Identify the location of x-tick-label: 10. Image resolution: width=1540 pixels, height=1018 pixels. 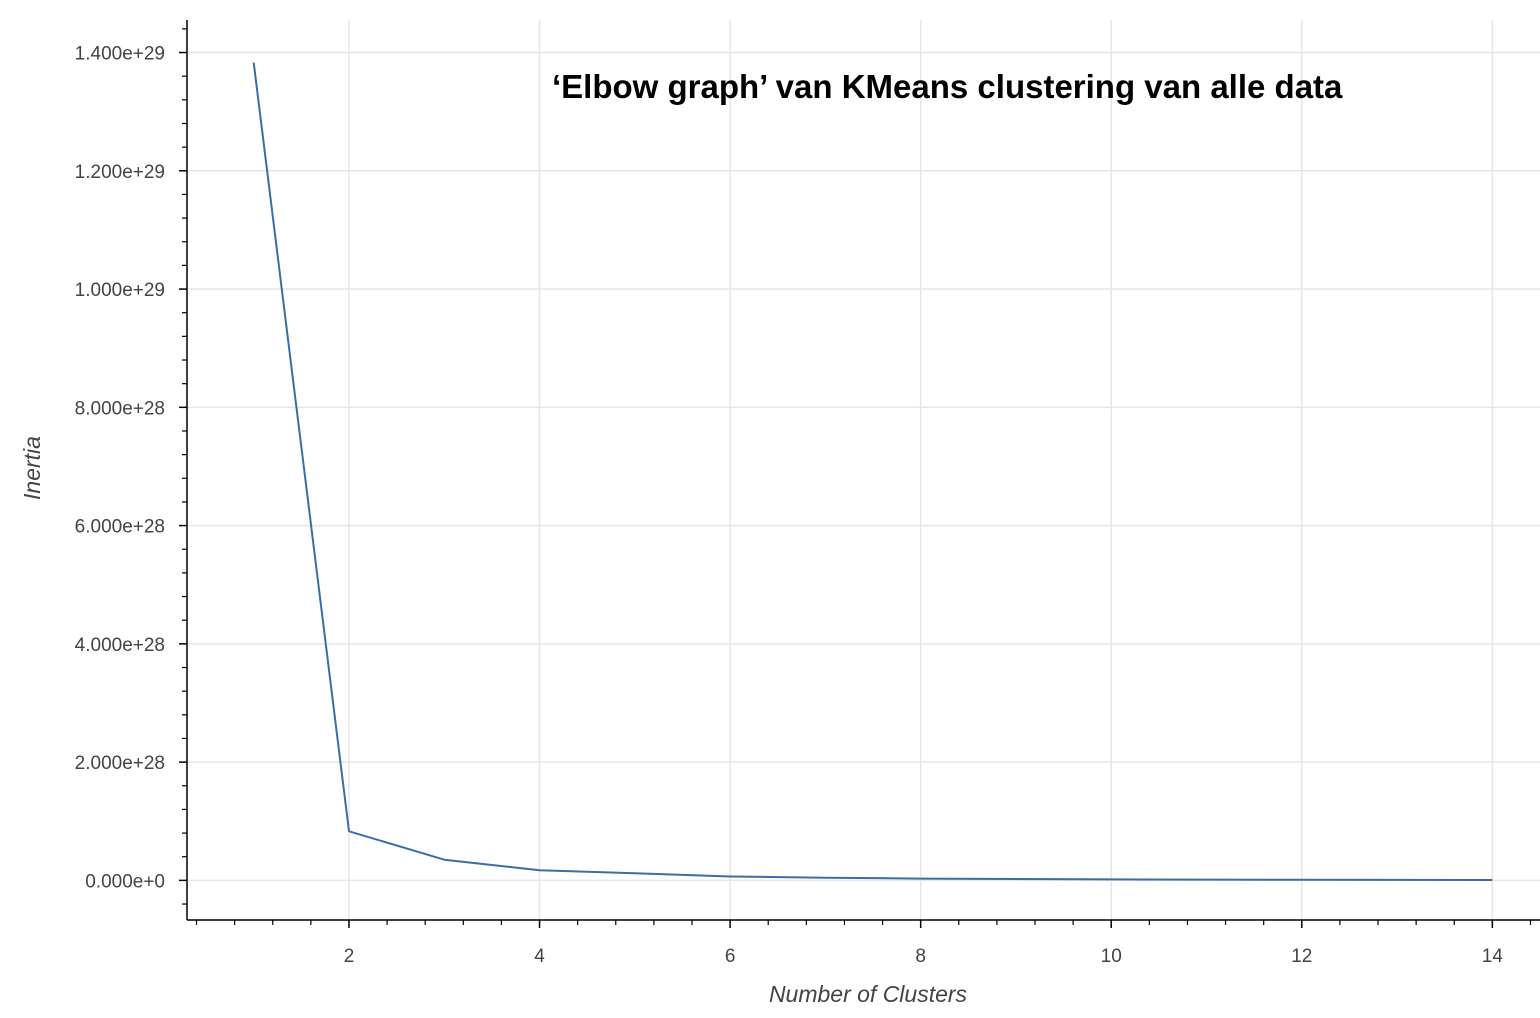
(1111, 956).